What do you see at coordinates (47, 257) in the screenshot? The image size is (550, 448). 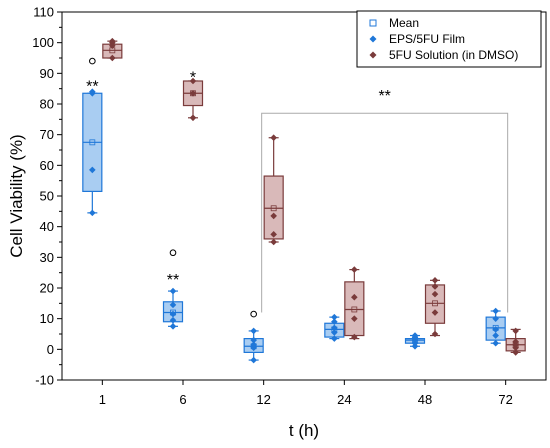 I see `y-tick-label: 30` at bounding box center [47, 257].